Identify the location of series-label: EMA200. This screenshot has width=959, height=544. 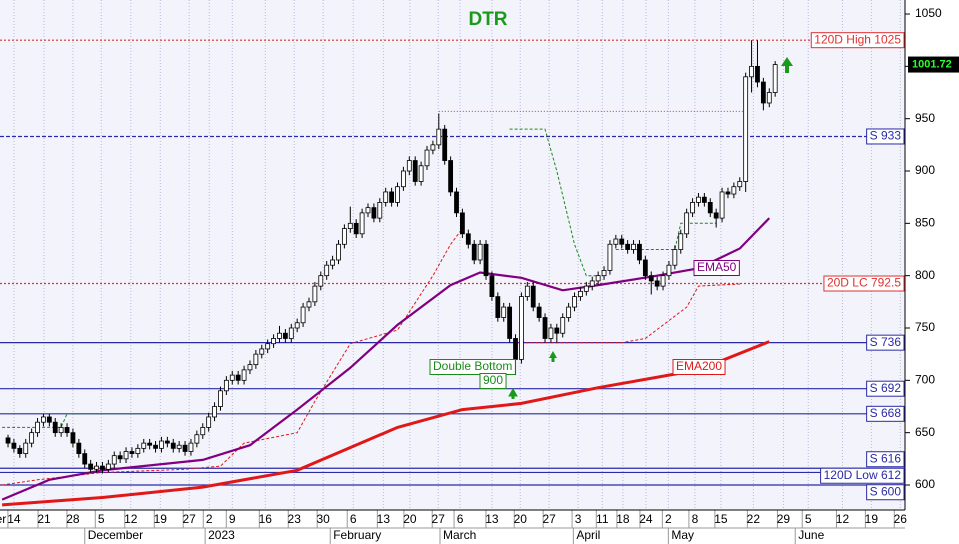
(699, 366).